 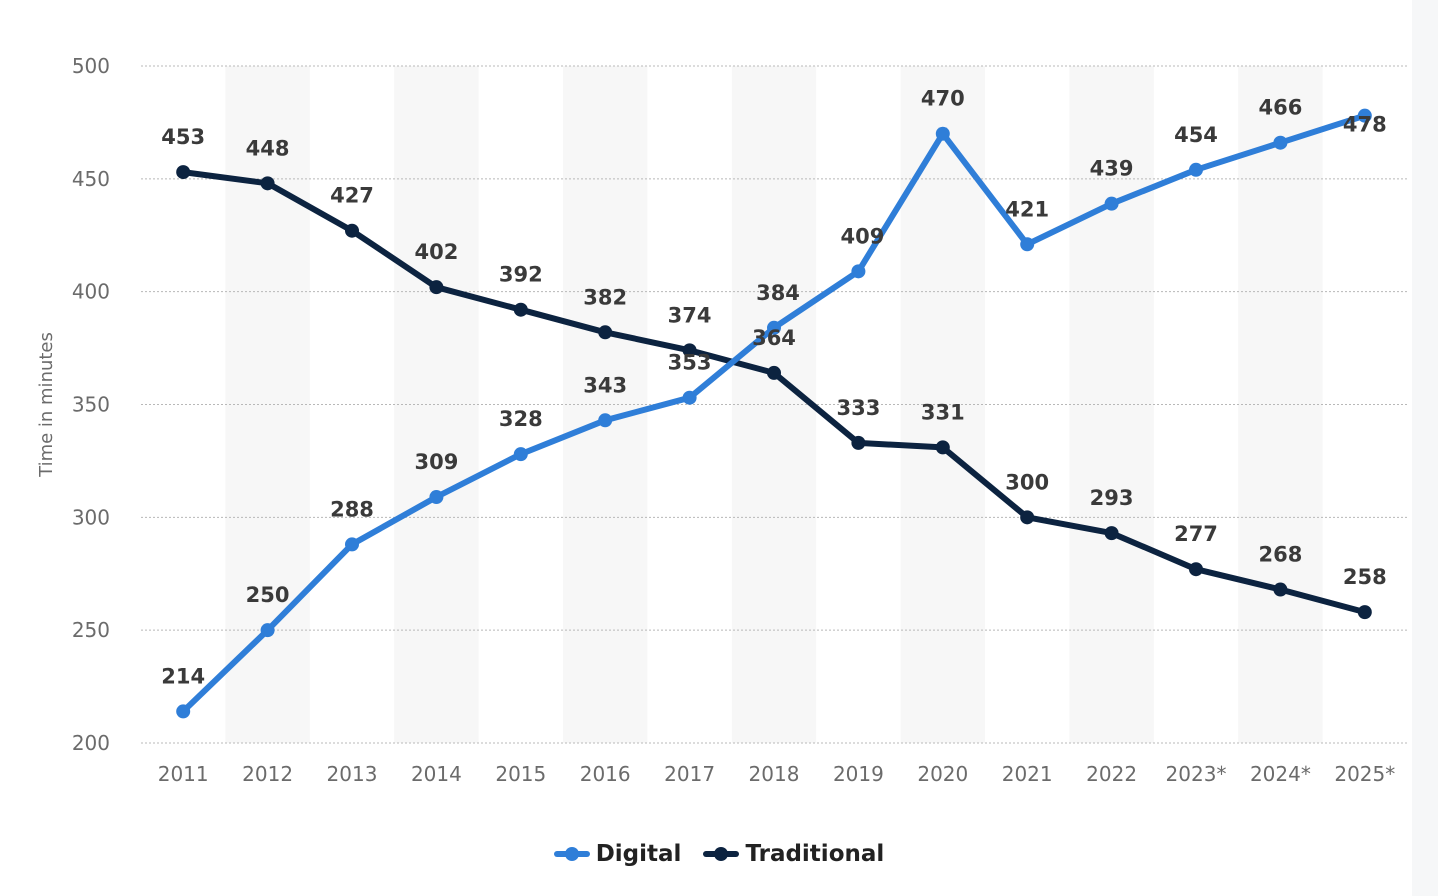 I want to click on data-label-traditional: 448, so click(x=268, y=148).